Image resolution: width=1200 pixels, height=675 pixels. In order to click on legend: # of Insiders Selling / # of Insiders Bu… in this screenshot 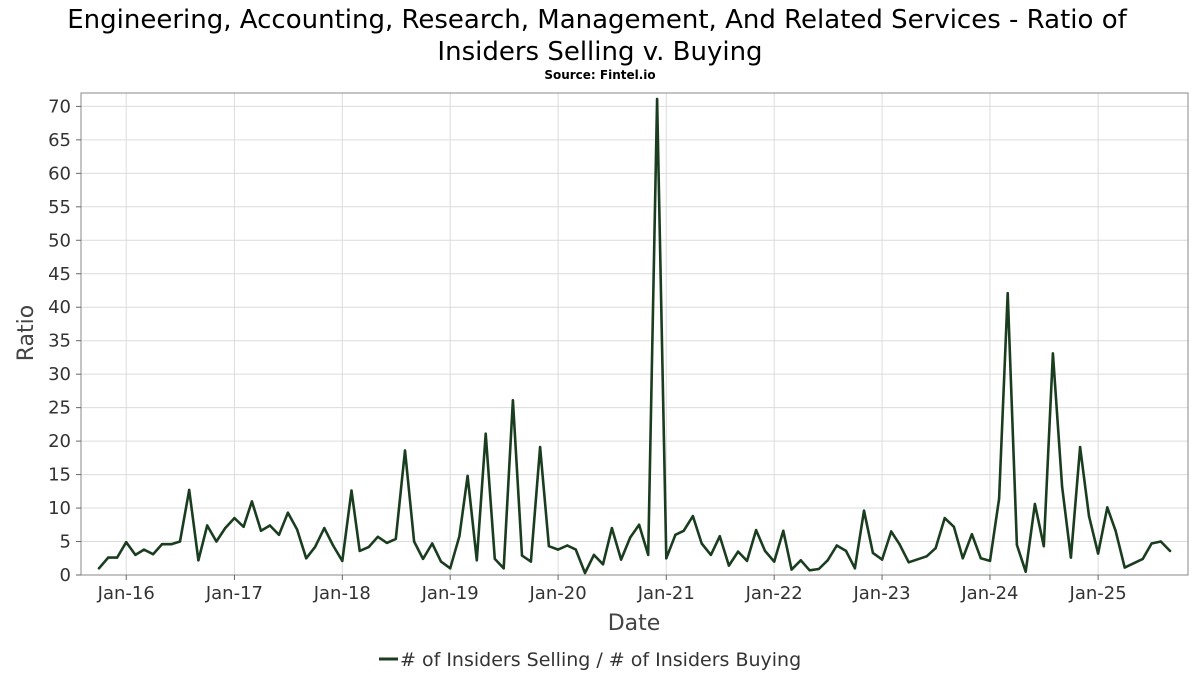, I will do `click(590, 660)`.